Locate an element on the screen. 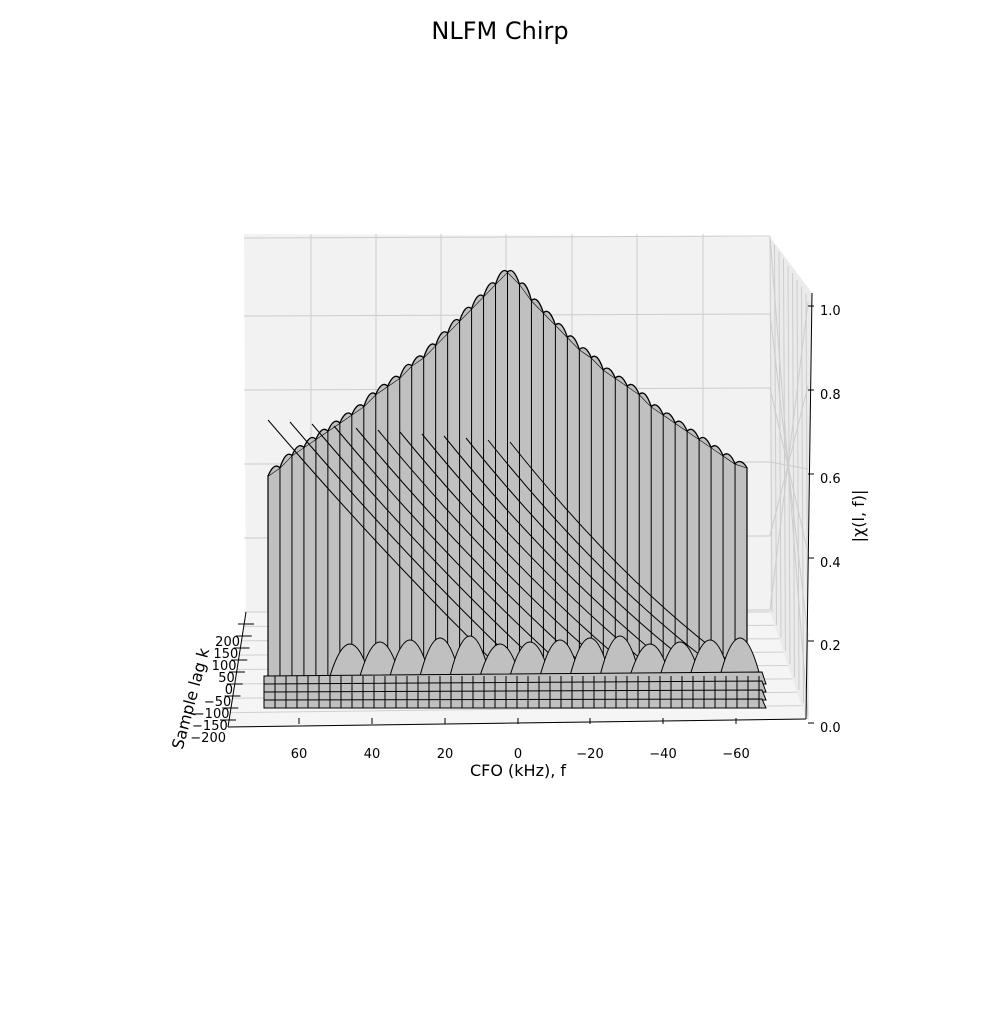 This screenshot has height=1019, width=1000. surface-sidelobe is located at coordinates (740, 657).